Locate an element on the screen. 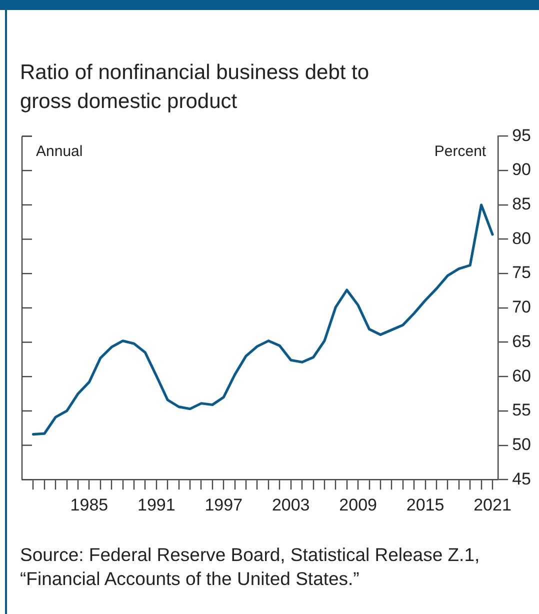  x-tick-label: 2021 is located at coordinates (493, 504).